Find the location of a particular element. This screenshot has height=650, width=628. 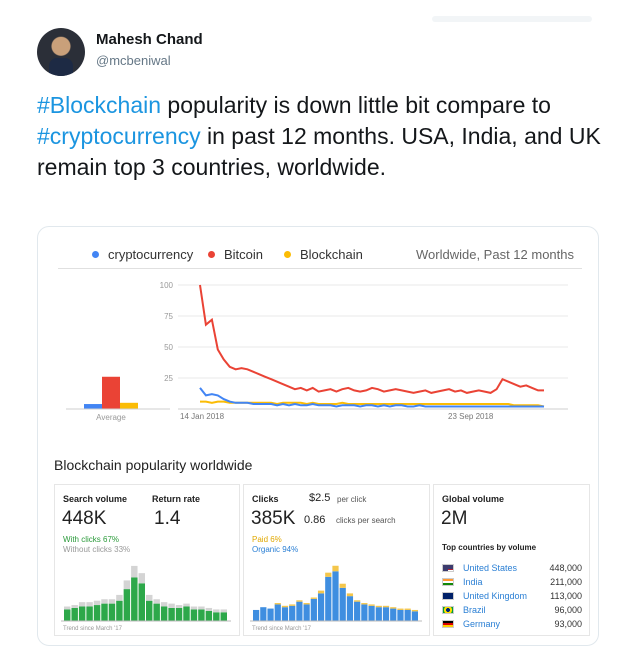

price-value: $2.5 is located at coordinates (320, 498).